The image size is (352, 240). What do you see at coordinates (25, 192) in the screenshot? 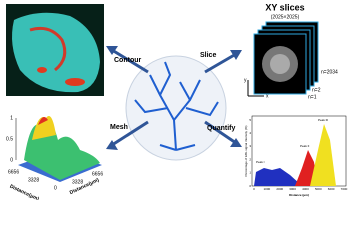
I see `mesh-axis-label: Distance(μm)` at bounding box center [25, 192].